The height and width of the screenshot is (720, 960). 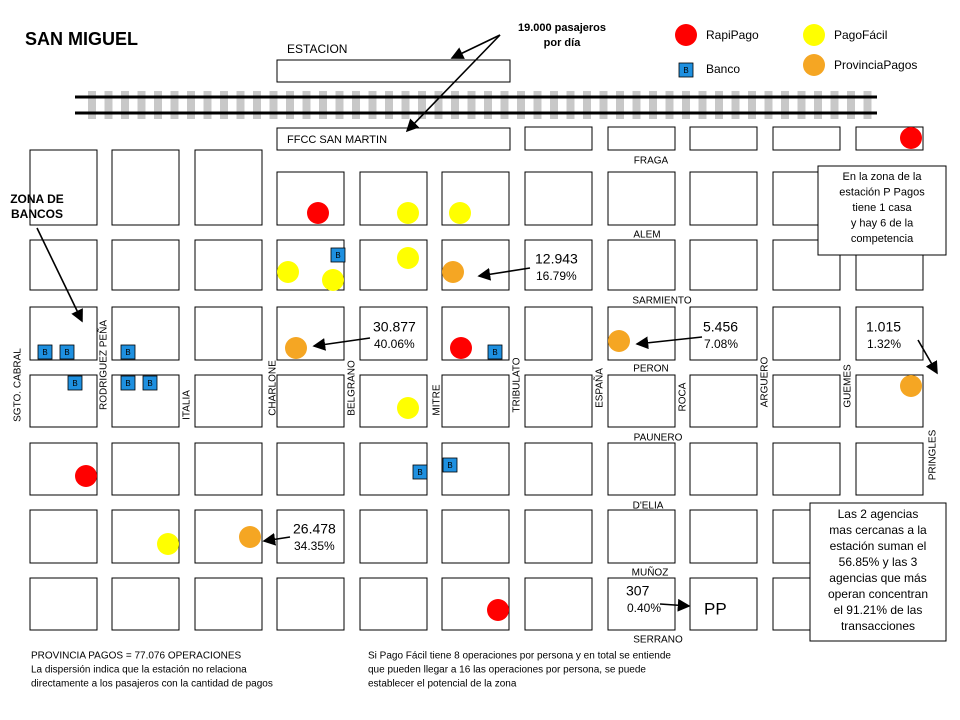 I want to click on note-text: En la zona de la, so click(x=883, y=177).